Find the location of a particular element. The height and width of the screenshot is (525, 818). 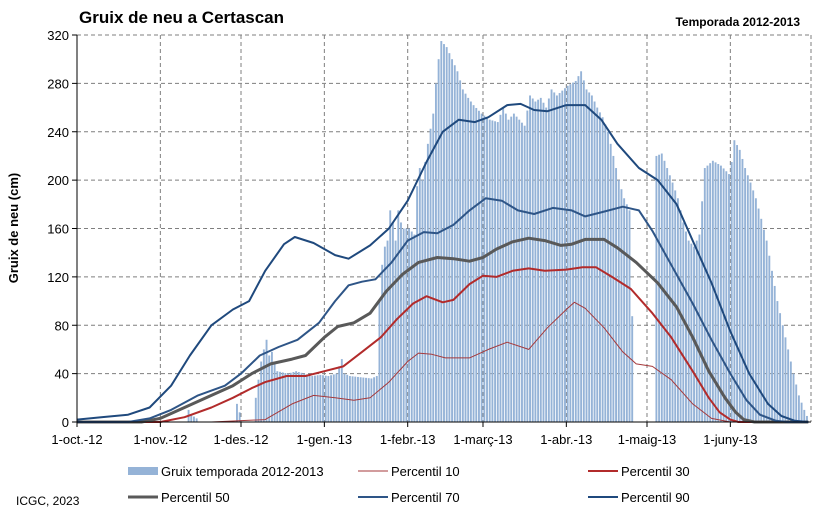

legend-label: Percentil 30 is located at coordinates (655, 471).